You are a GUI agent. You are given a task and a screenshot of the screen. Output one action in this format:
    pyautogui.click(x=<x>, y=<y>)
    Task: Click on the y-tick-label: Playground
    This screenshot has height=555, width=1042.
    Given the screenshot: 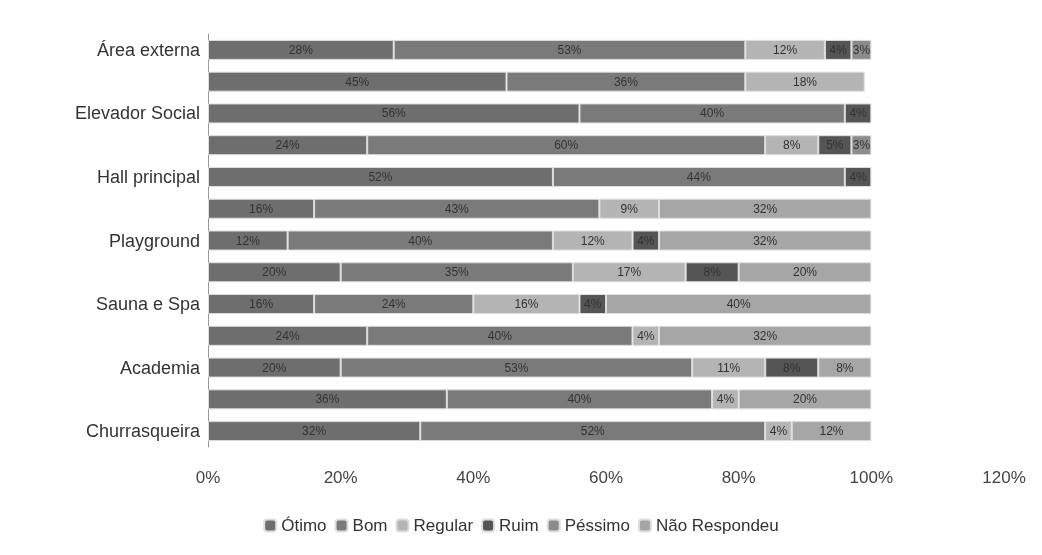 What is the action you would take?
    pyautogui.click(x=154, y=240)
    